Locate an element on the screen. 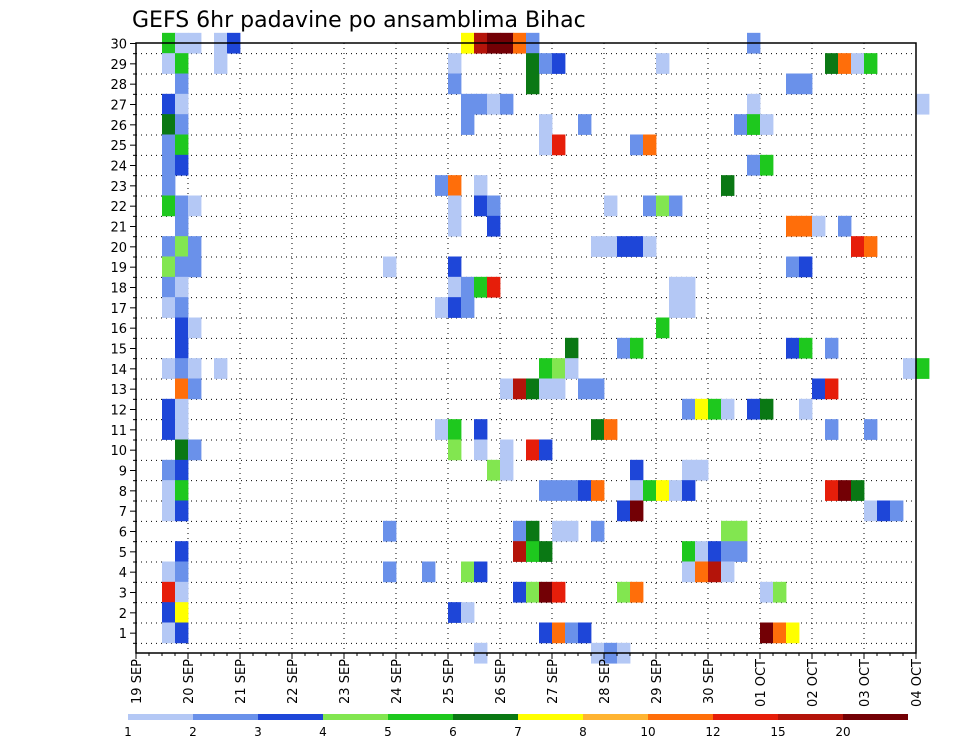  y-tick-label: 20 is located at coordinates (118, 248).